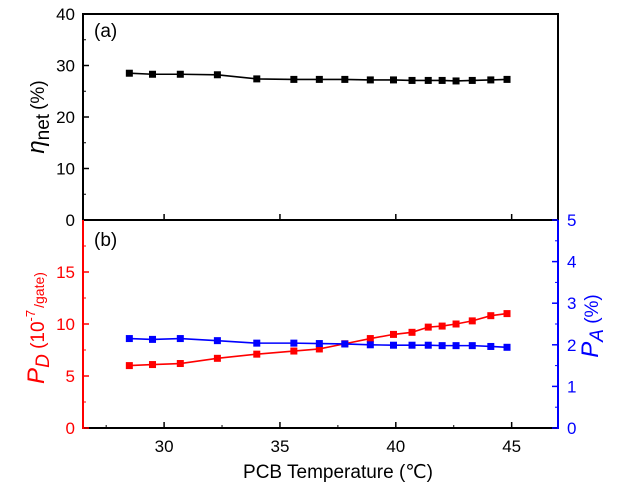  What do you see at coordinates (279, 446) in the screenshot?
I see `x-tick-label: 35` at bounding box center [279, 446].